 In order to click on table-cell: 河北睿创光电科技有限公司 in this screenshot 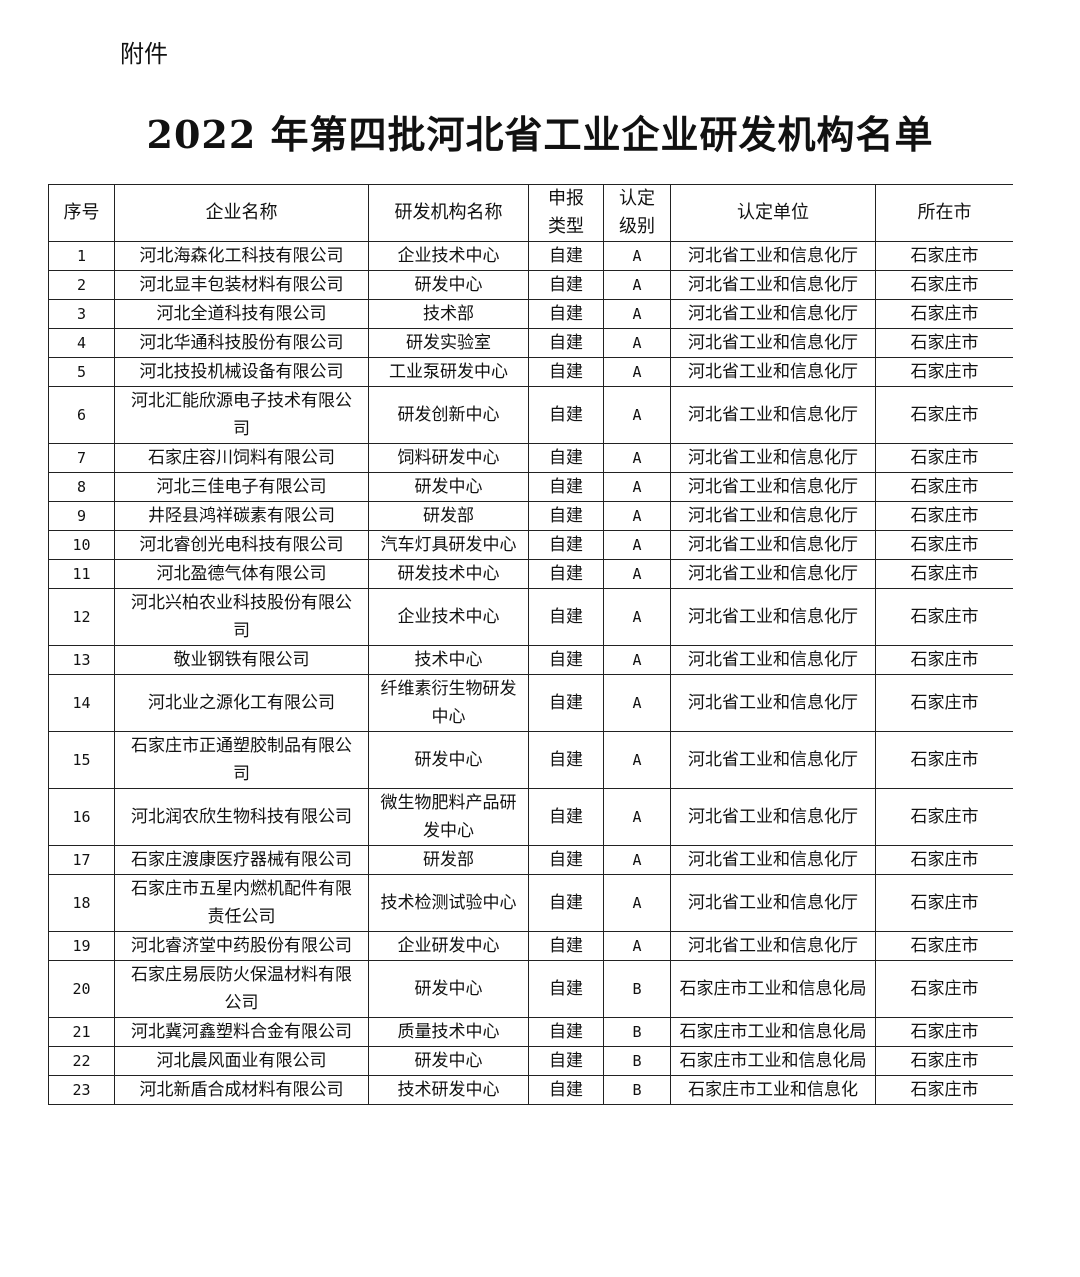, I will do `click(241, 545)`.